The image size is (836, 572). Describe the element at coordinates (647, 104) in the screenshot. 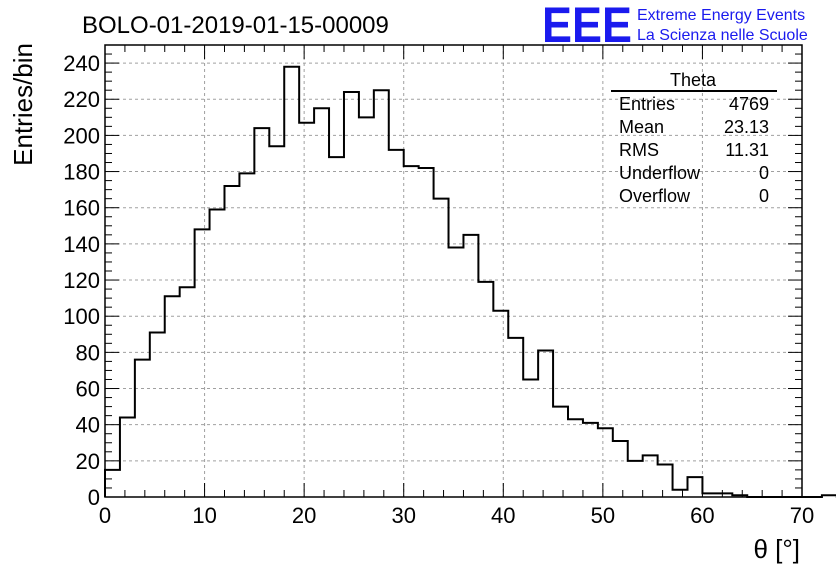

I see `stats-row-label: Entries` at that location.